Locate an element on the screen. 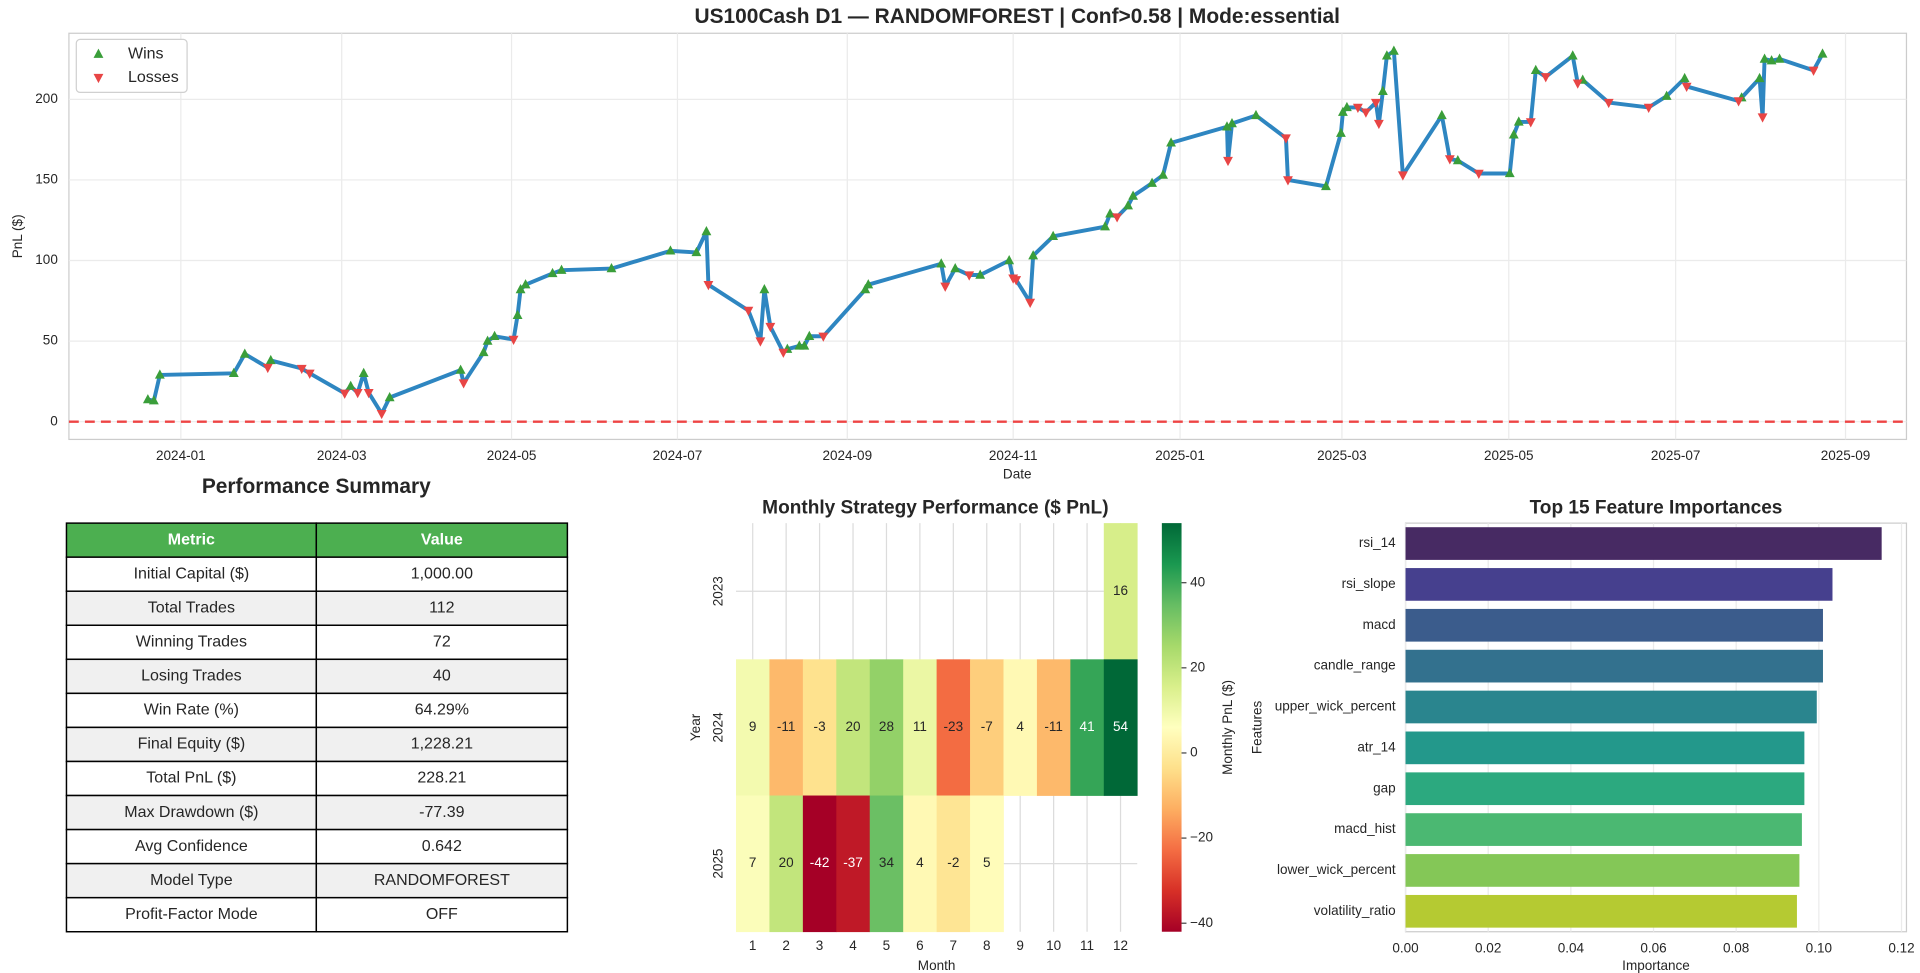  y-tick-label: gap is located at coordinates (1384, 787).